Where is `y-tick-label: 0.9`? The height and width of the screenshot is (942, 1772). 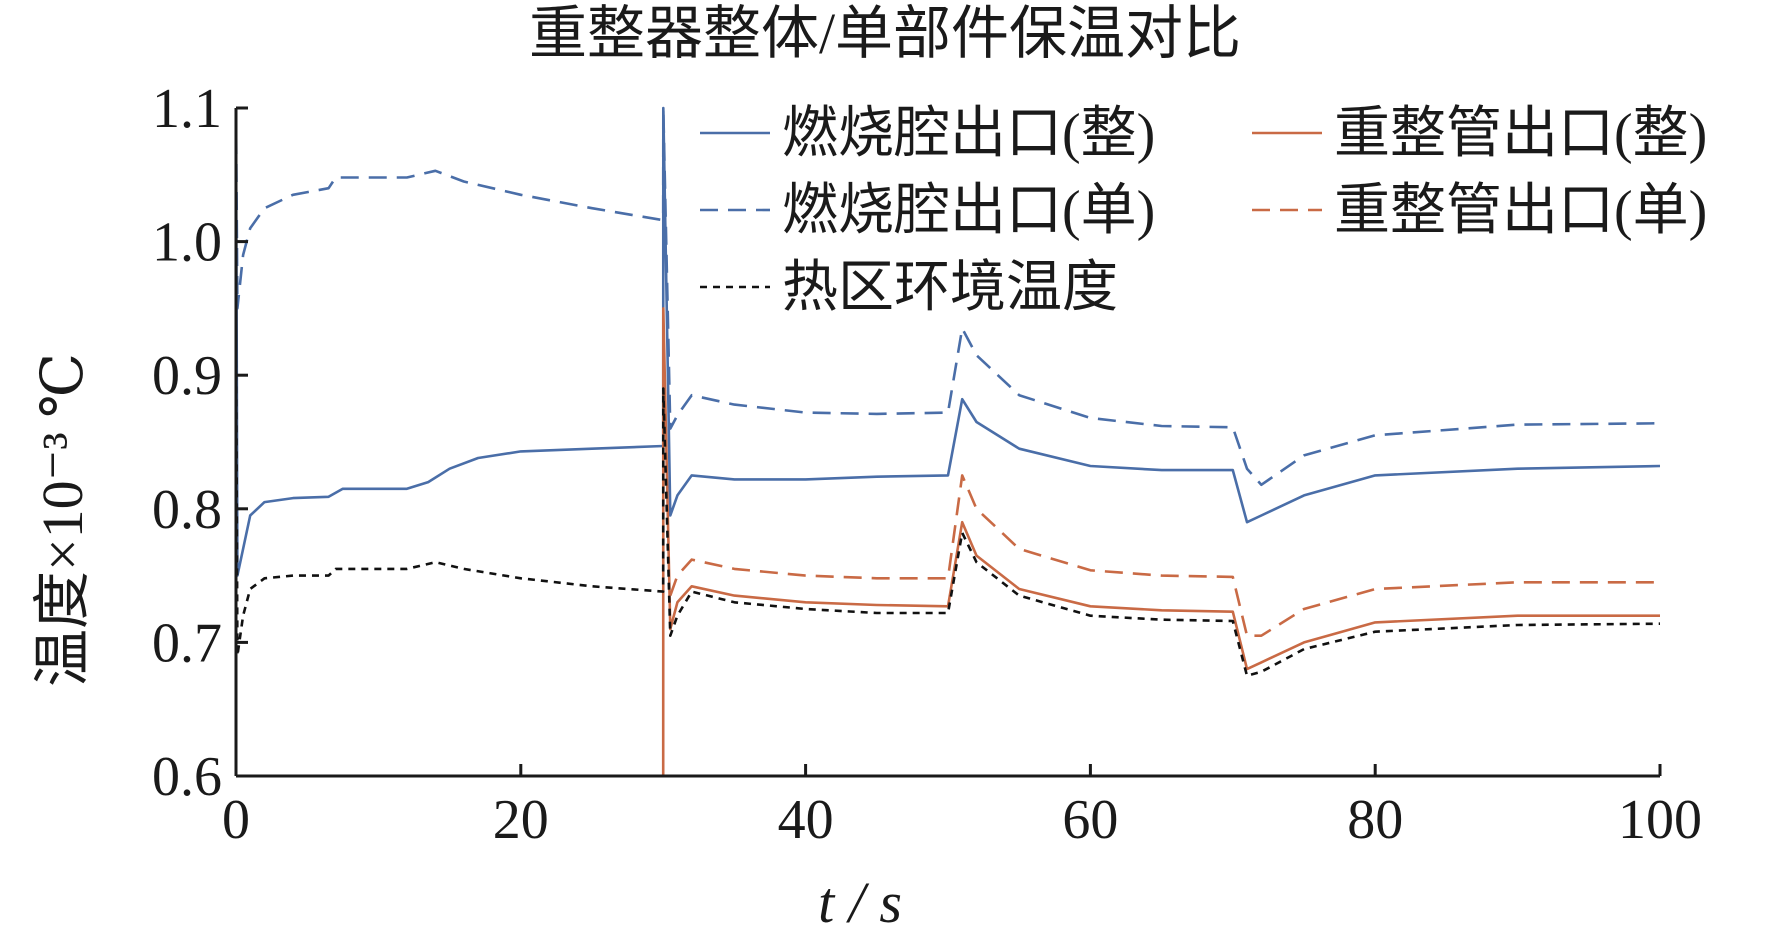 y-tick-label: 0.9 is located at coordinates (187, 376).